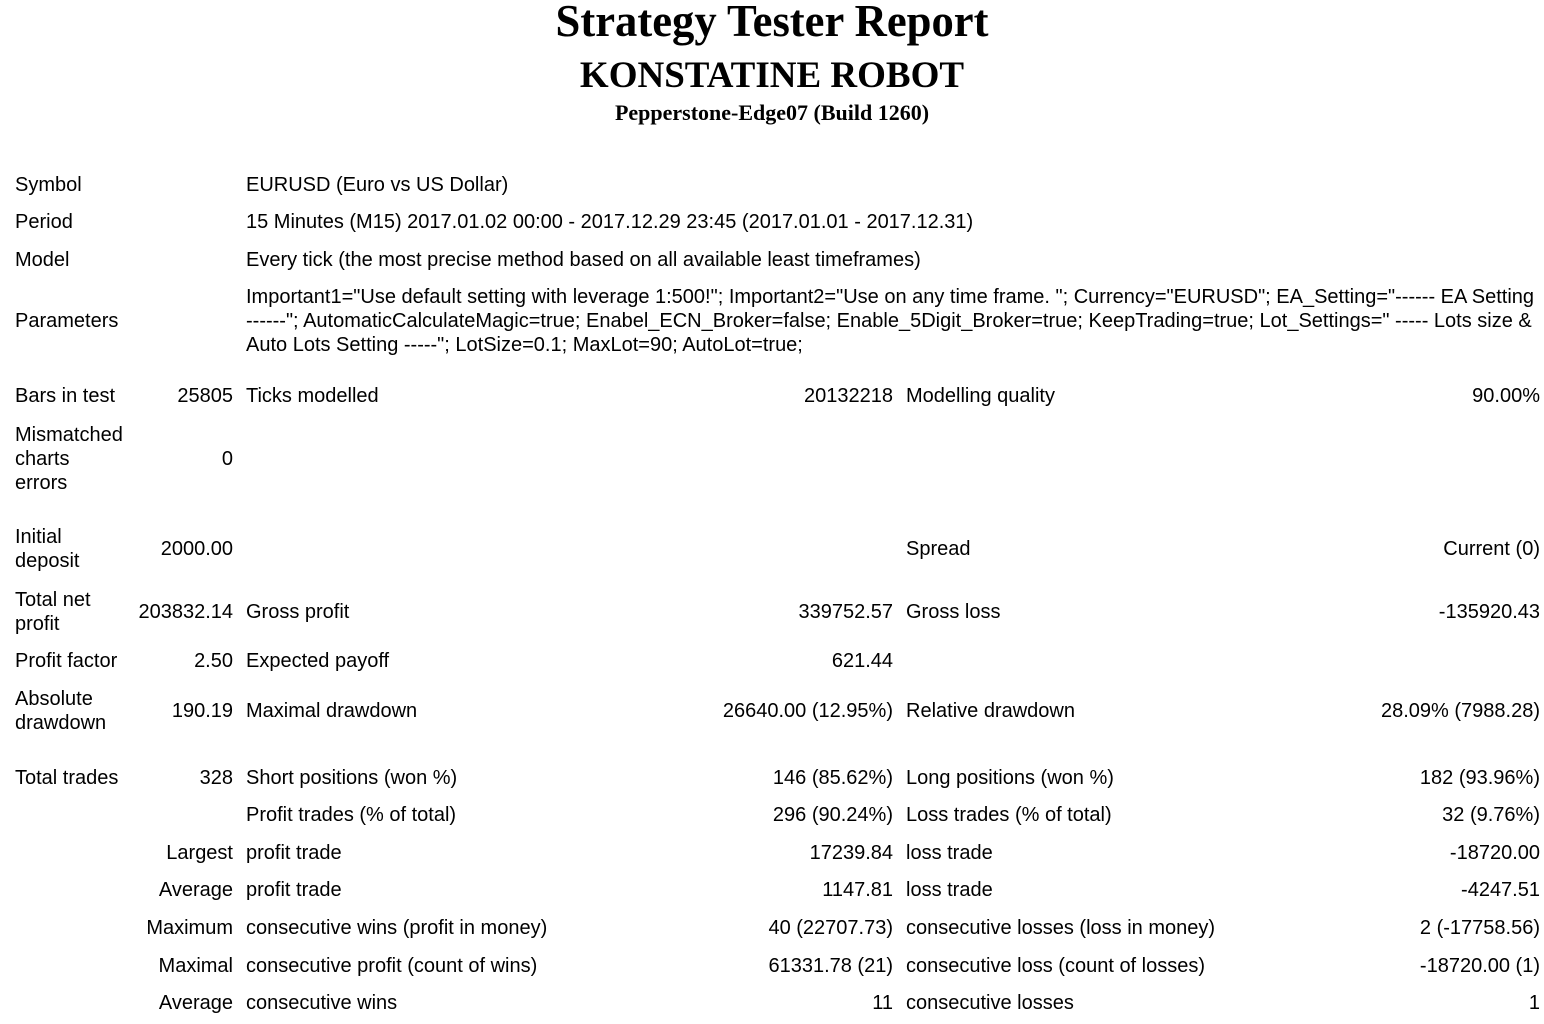  Describe the element at coordinates (845, 612) in the screenshot. I see `stats-value-2: 339752.57` at that location.